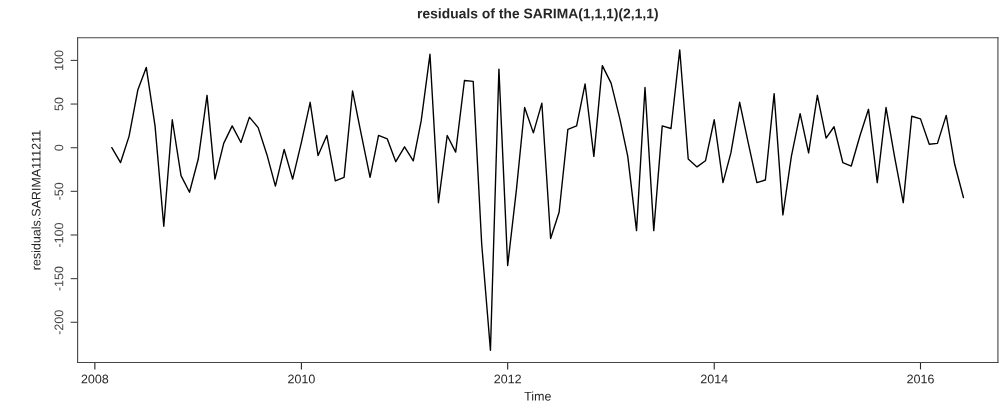 The height and width of the screenshot is (419, 1008). I want to click on y-tick-label: -50, so click(59, 191).